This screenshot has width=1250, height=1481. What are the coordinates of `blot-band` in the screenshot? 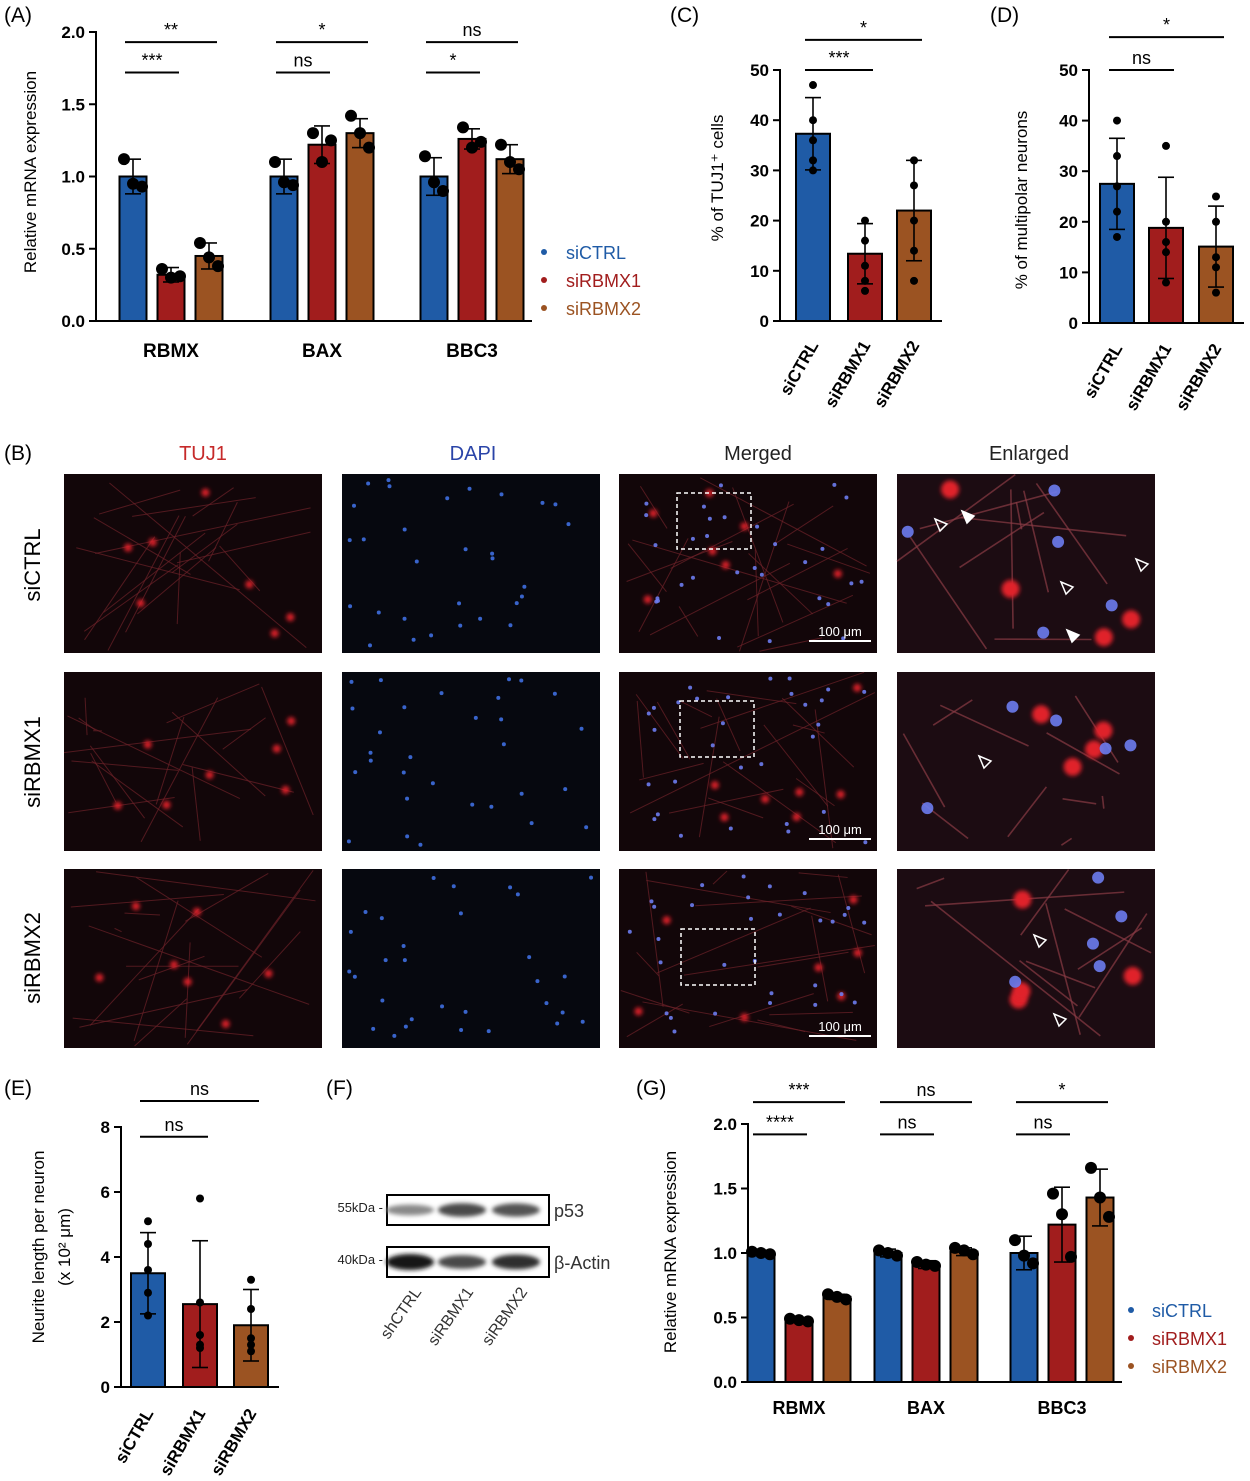 It's located at (516, 1210).